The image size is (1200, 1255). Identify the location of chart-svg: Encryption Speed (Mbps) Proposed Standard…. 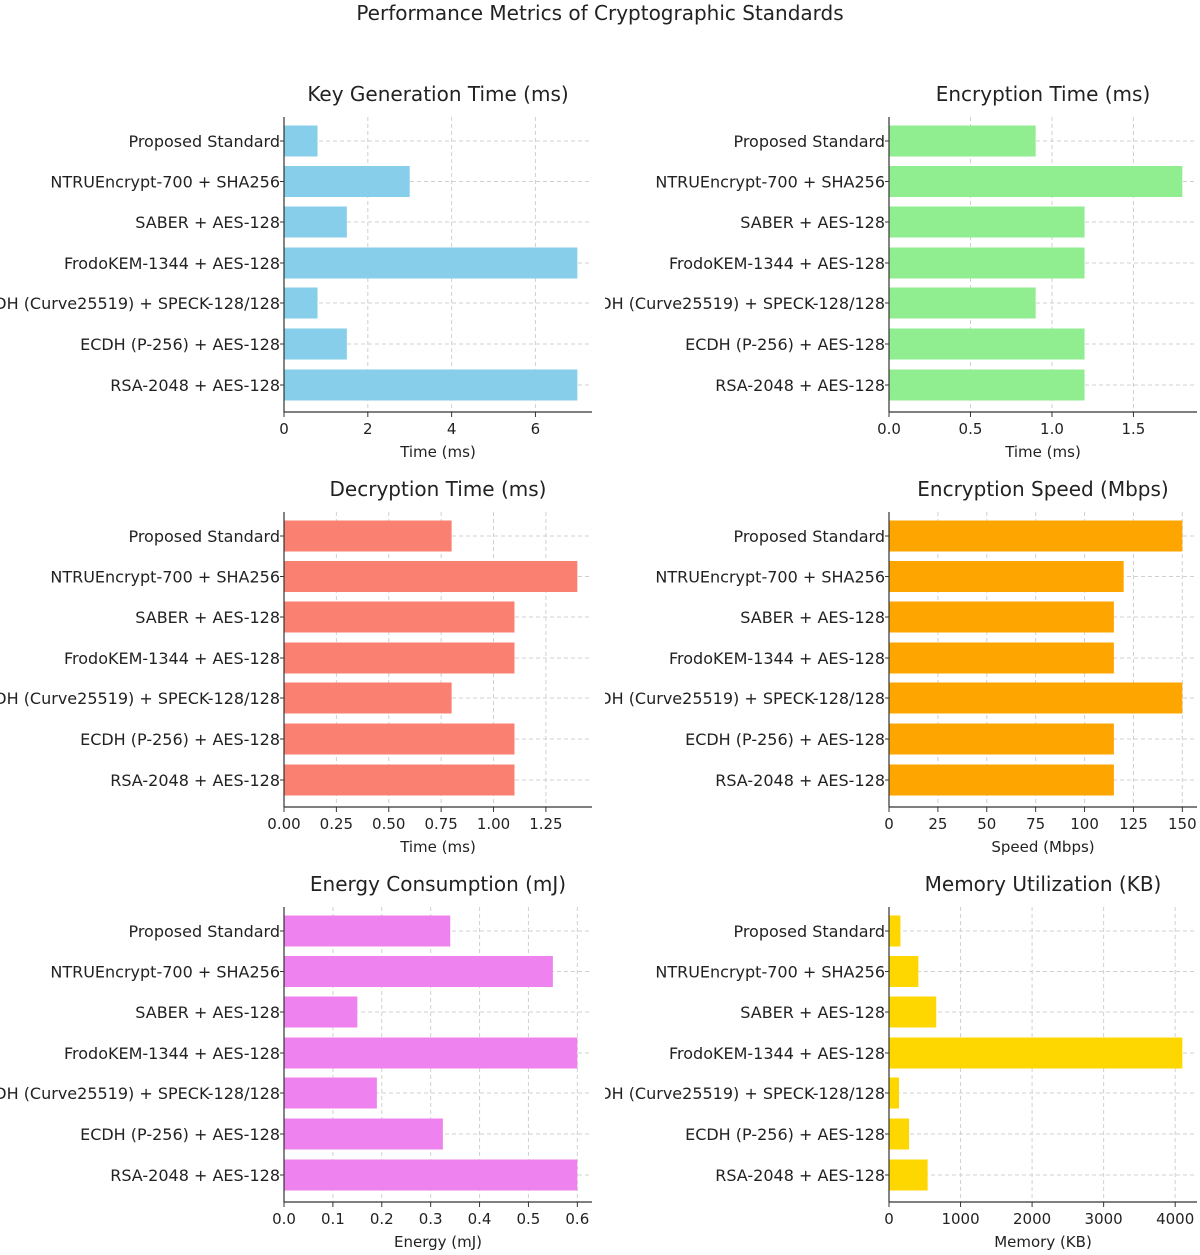
(901, 666).